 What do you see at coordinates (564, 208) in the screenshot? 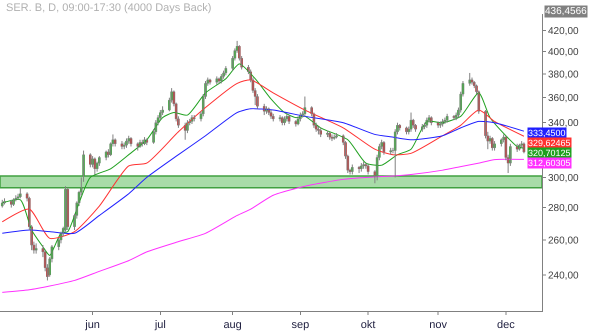
I see `y-tick-label: 280,00` at bounding box center [564, 208].